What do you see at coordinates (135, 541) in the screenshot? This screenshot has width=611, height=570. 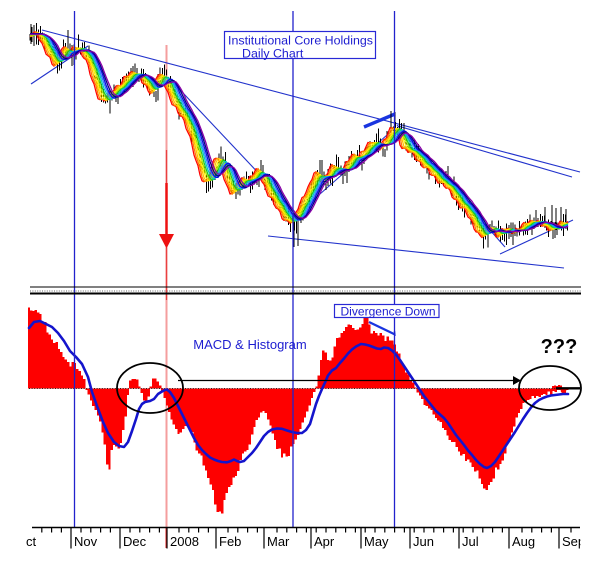 I see `svg-text: Dec` at bounding box center [135, 541].